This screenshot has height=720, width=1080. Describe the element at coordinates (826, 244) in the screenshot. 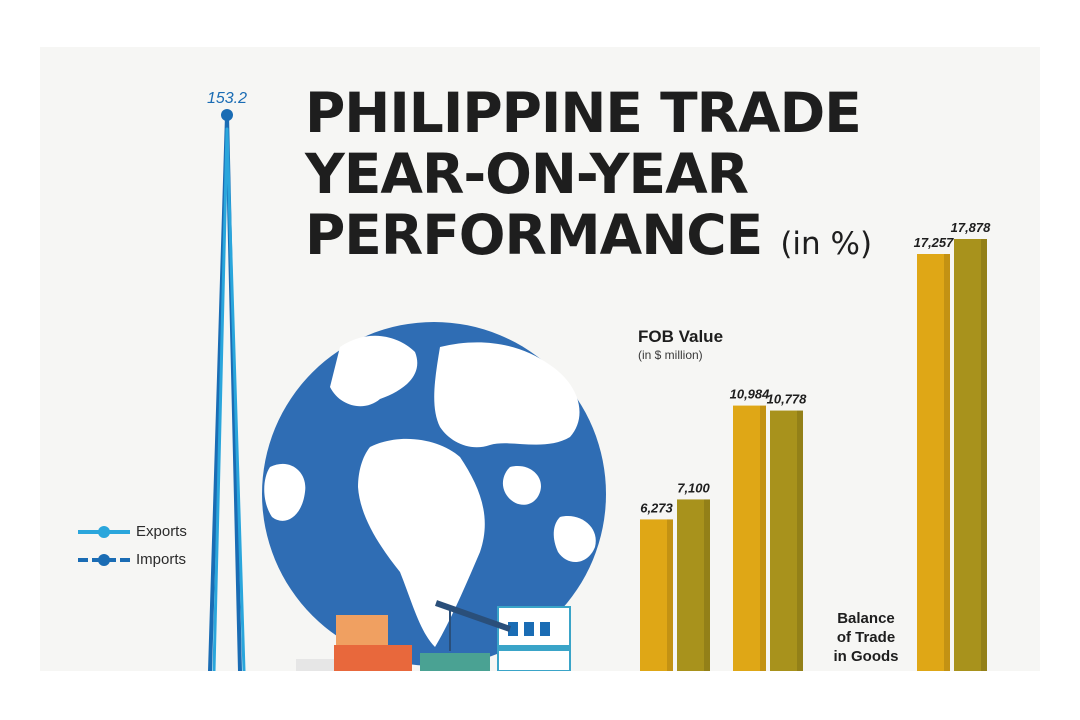

I see `title-unit: (in %)` at that location.